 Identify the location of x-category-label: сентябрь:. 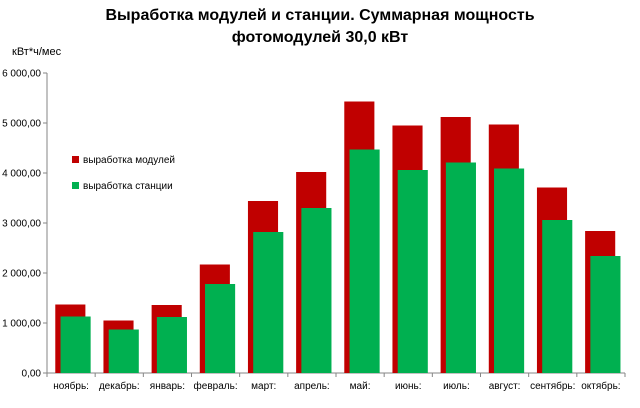
(552, 386).